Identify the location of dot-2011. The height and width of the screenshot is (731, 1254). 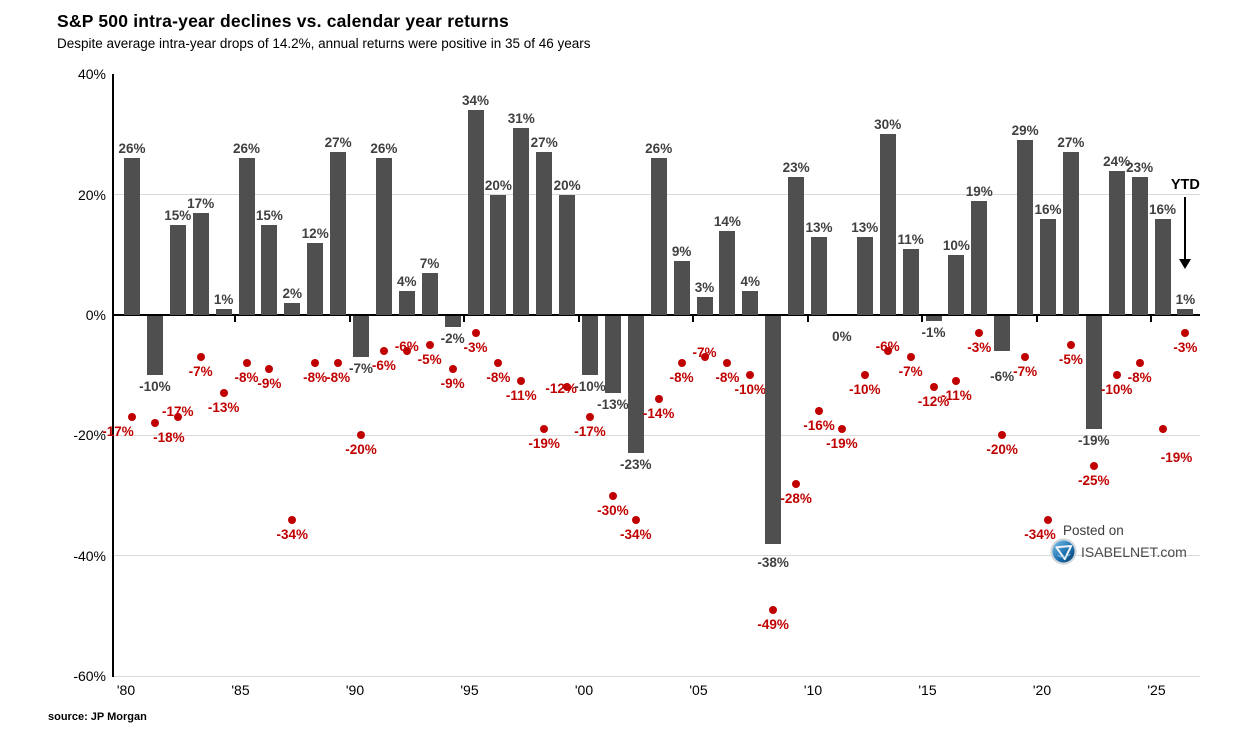
(841, 429).